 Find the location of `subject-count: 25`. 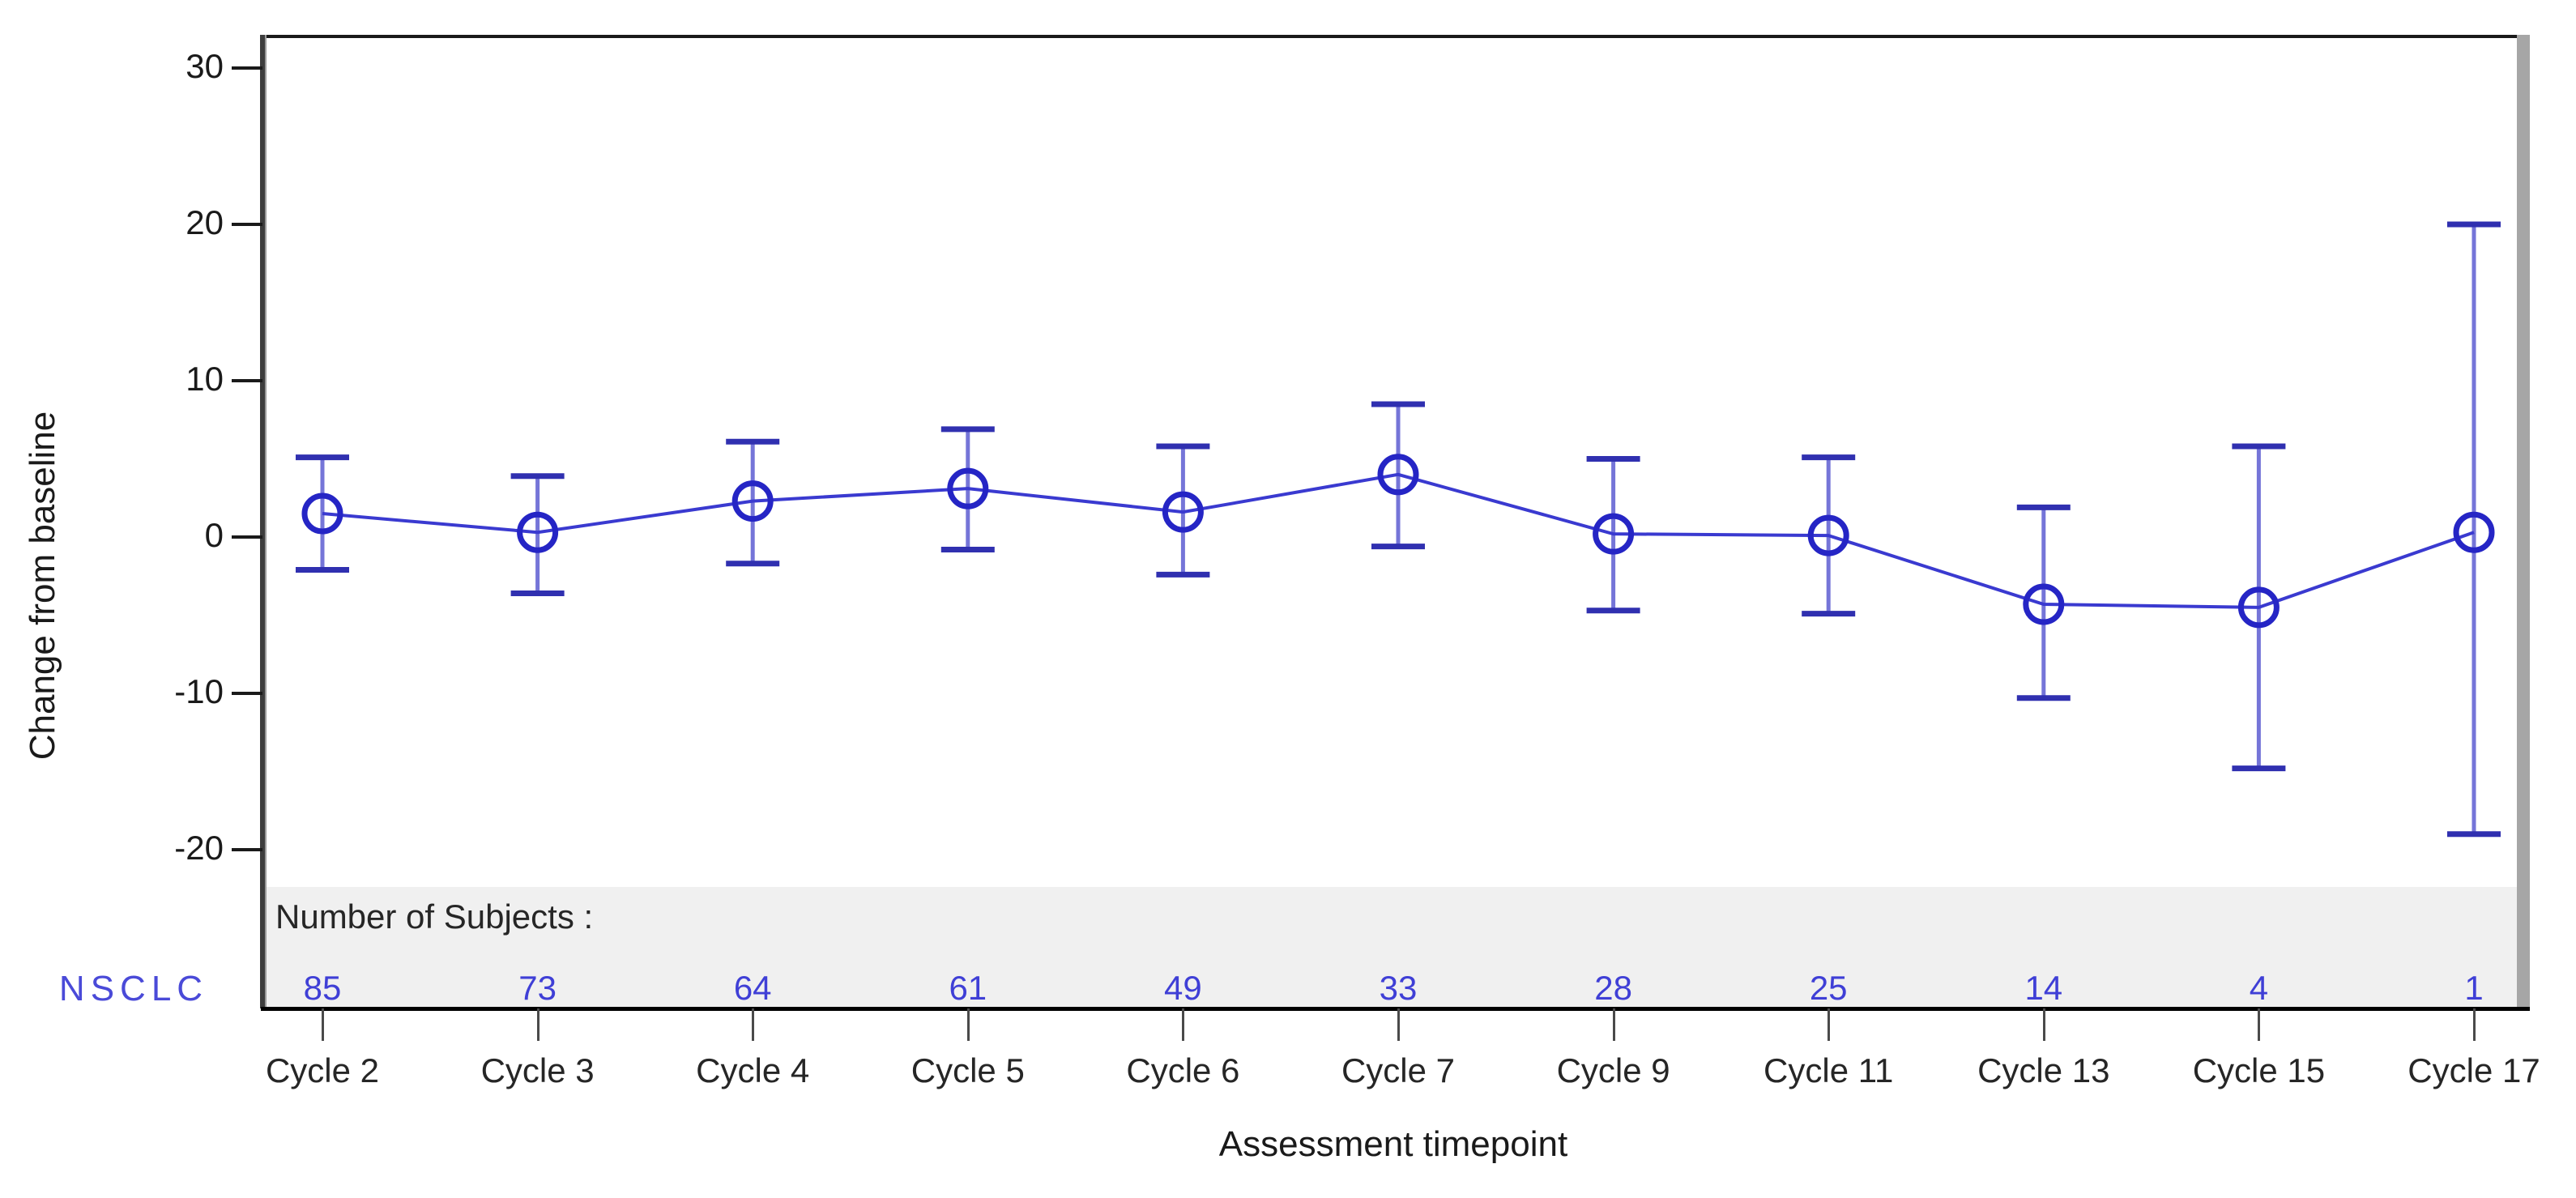

subject-count: 25 is located at coordinates (1829, 988).